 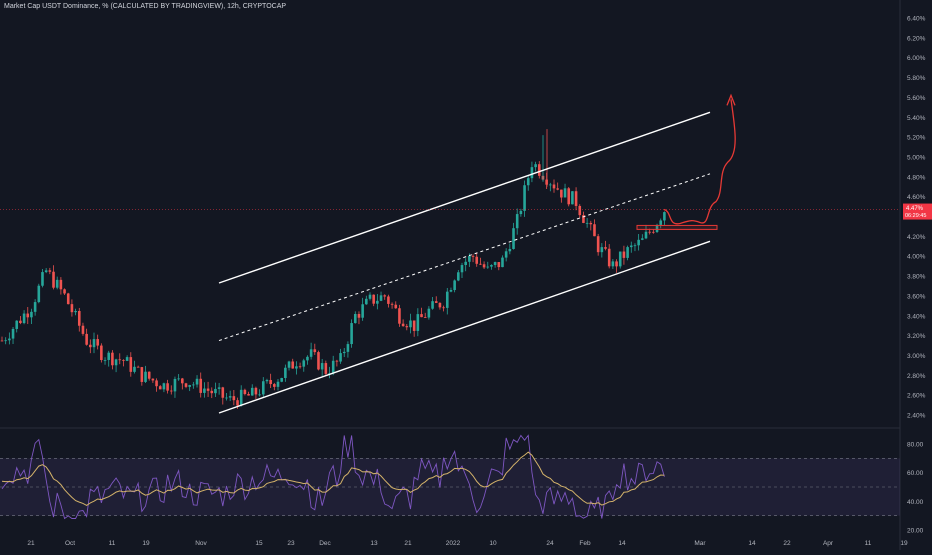 What do you see at coordinates (916, 316) in the screenshot?
I see `price-tick-label: 3.40%` at bounding box center [916, 316].